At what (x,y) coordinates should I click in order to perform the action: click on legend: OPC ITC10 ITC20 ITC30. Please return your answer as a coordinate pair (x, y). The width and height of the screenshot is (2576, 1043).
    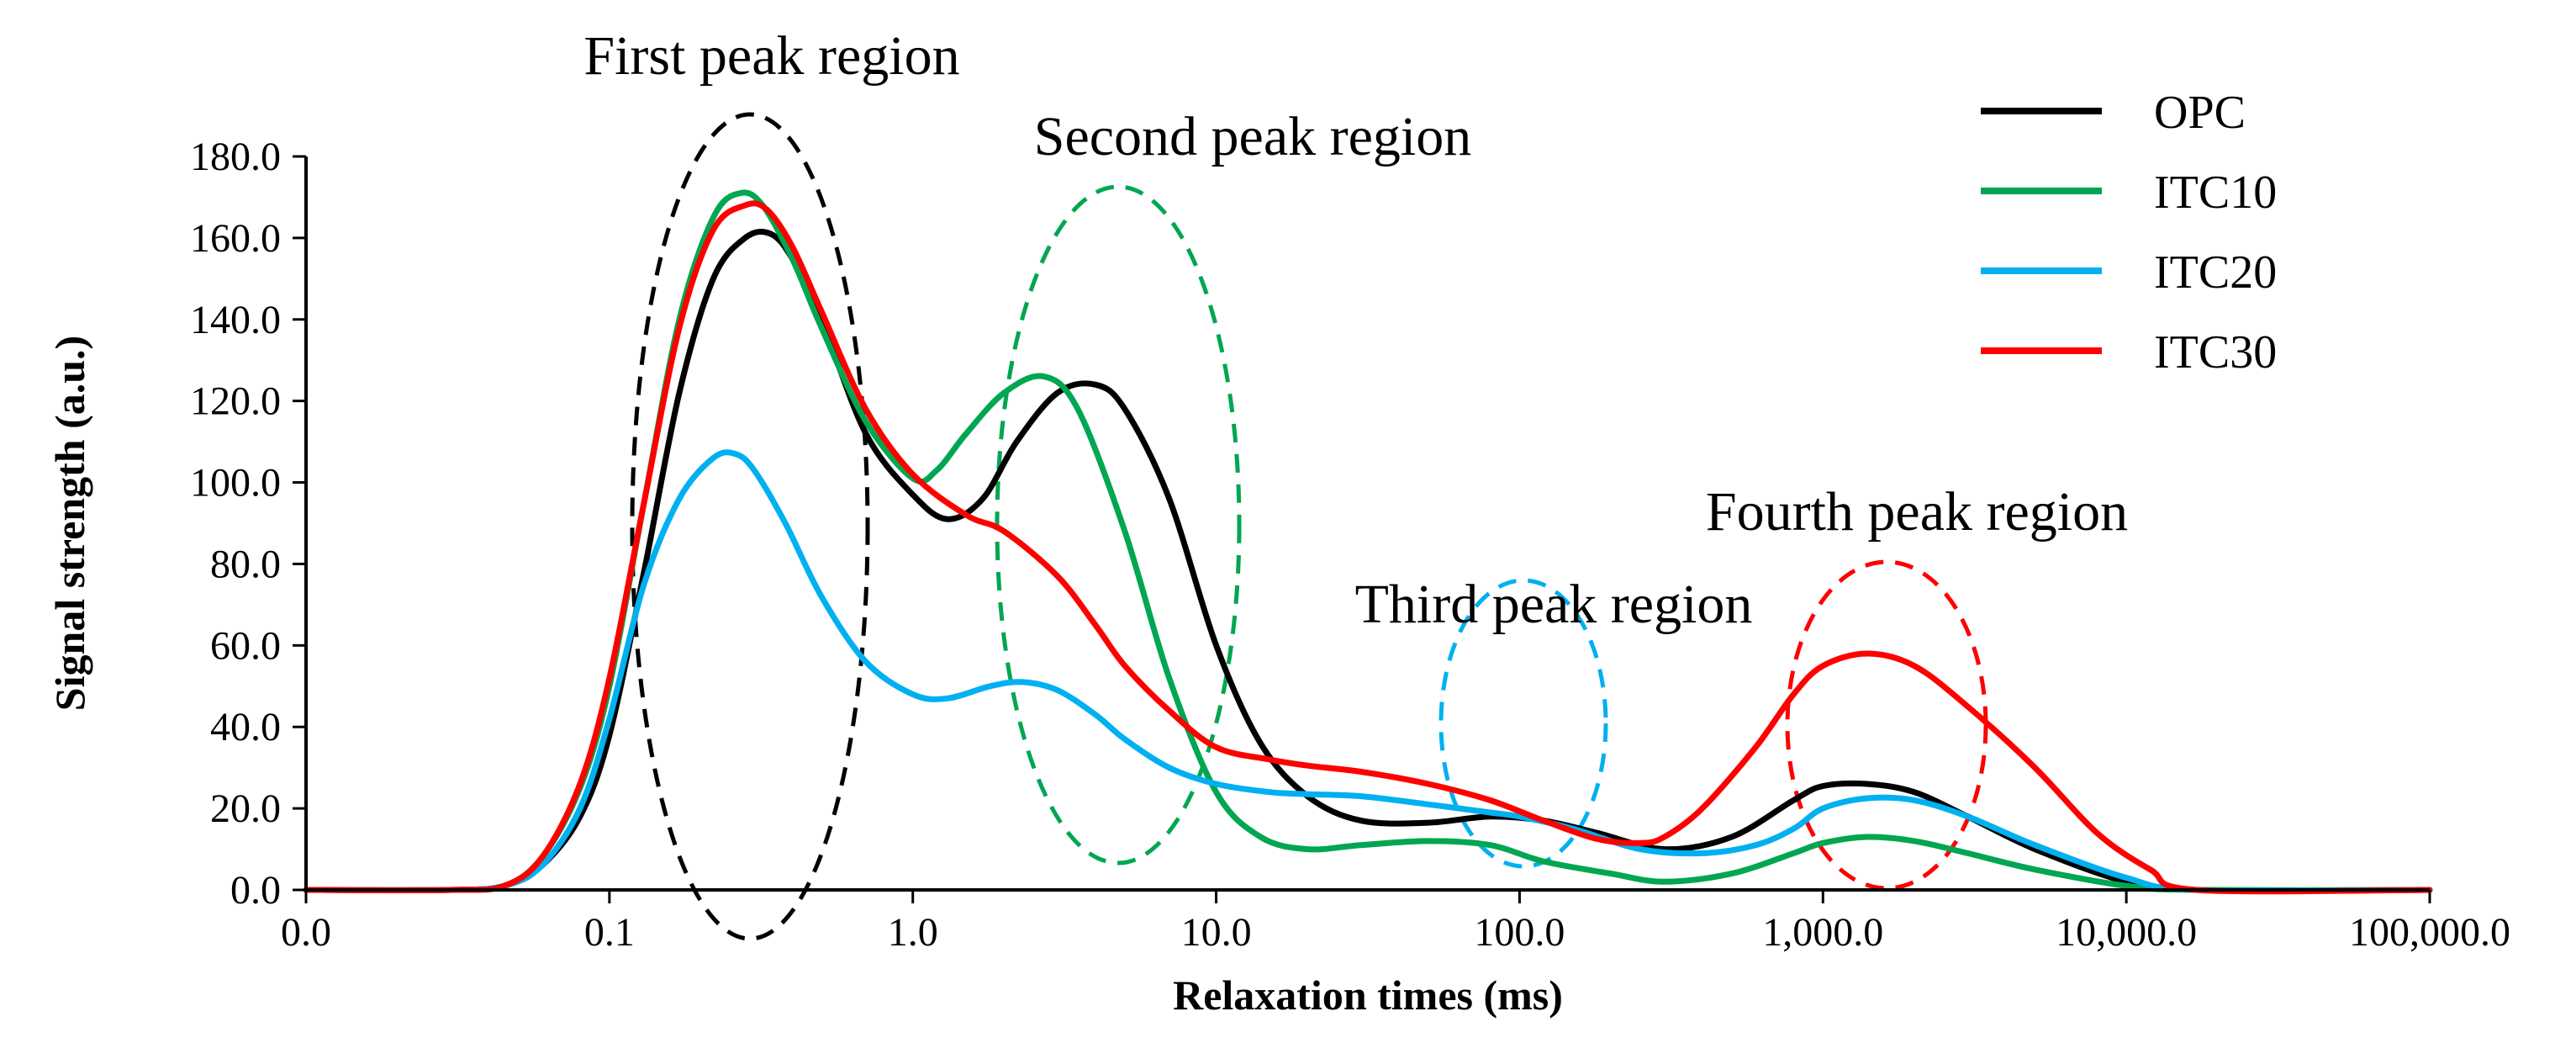
    Looking at the image, I should click on (2129, 233).